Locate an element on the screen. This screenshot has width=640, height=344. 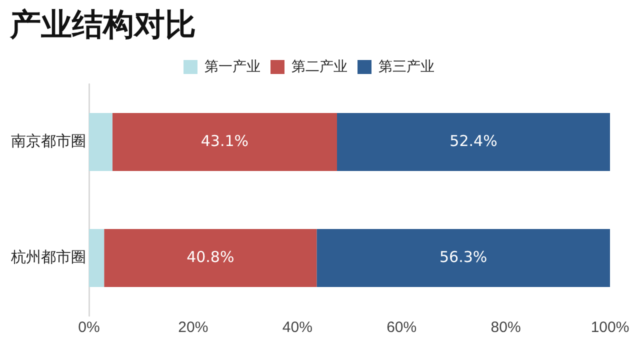
x-tick-label: 0% is located at coordinates (89, 327).